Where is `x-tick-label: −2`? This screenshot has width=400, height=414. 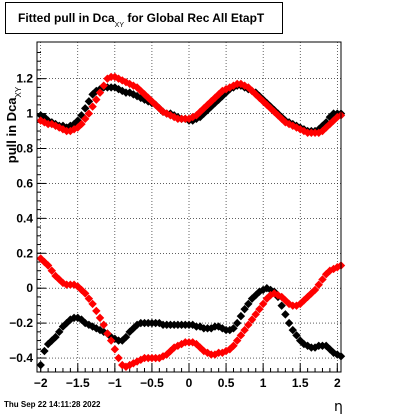
x-tick-label: −2 is located at coordinates (41, 383).